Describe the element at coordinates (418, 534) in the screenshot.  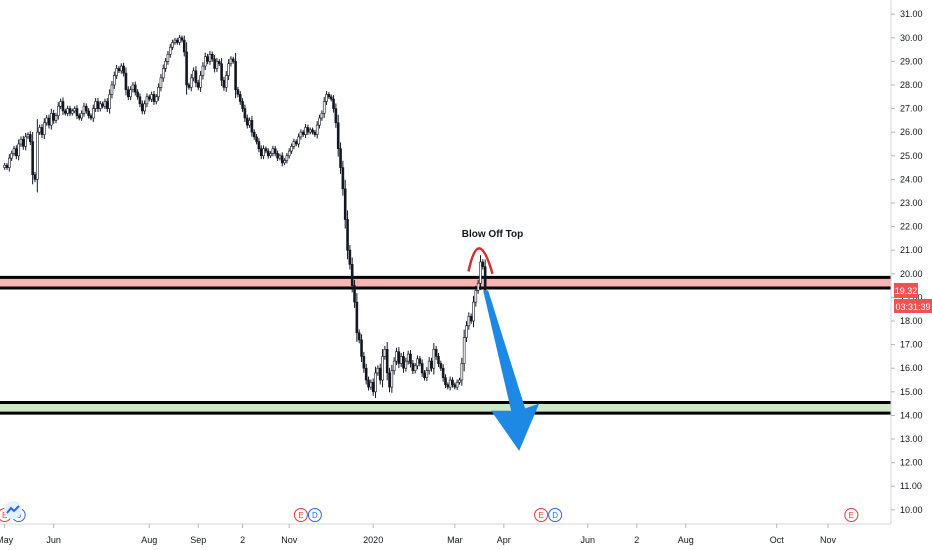
I see `time-axis: May Jun Aug Sep 2 Nov 2020 Mar Apr Jun 2 Aug Oct Nov` at that location.